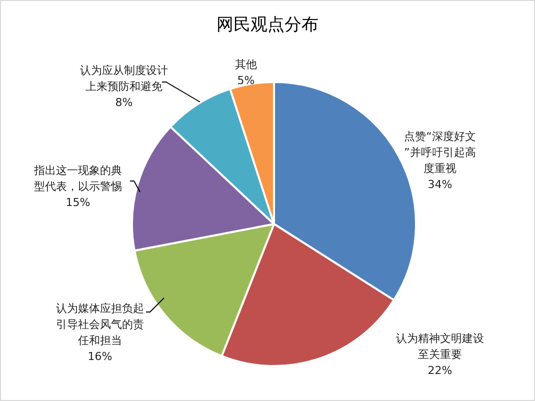 Image resolution: width=535 pixels, height=401 pixels. I want to click on data-label: 34%, so click(440, 184).